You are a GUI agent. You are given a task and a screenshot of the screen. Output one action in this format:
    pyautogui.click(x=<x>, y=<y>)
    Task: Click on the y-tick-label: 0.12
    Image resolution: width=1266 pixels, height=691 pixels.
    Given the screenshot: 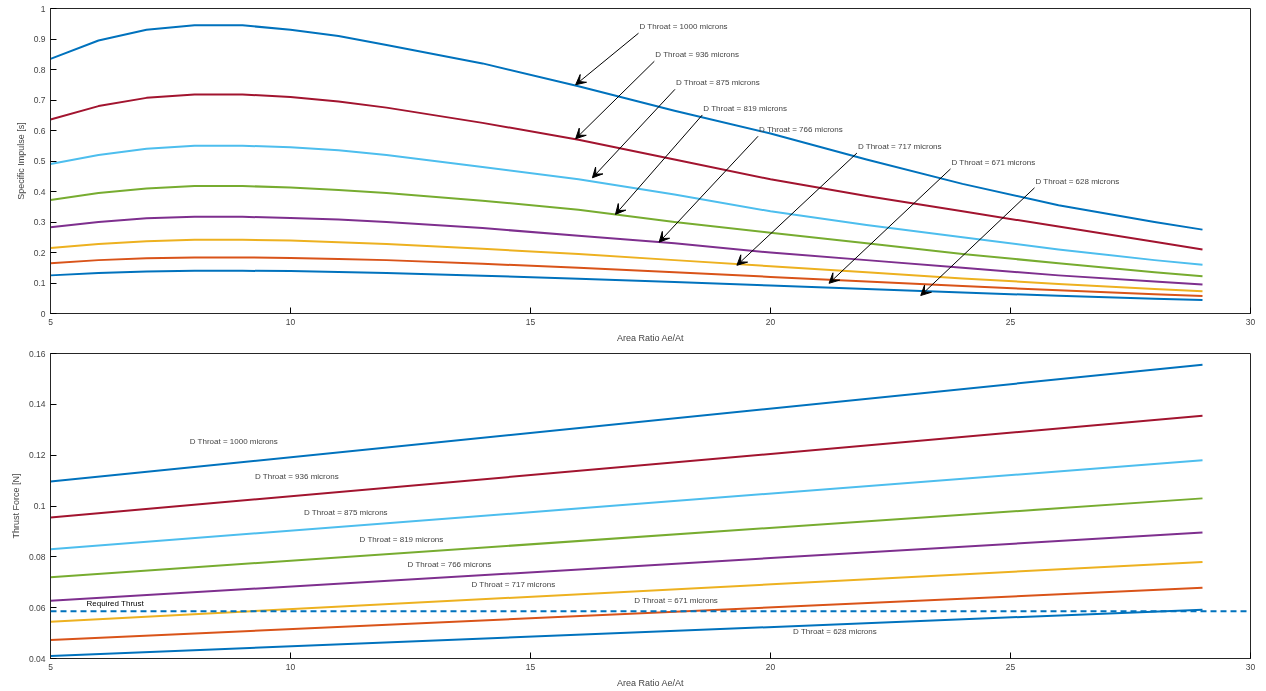 What is the action you would take?
    pyautogui.click(x=37, y=455)
    